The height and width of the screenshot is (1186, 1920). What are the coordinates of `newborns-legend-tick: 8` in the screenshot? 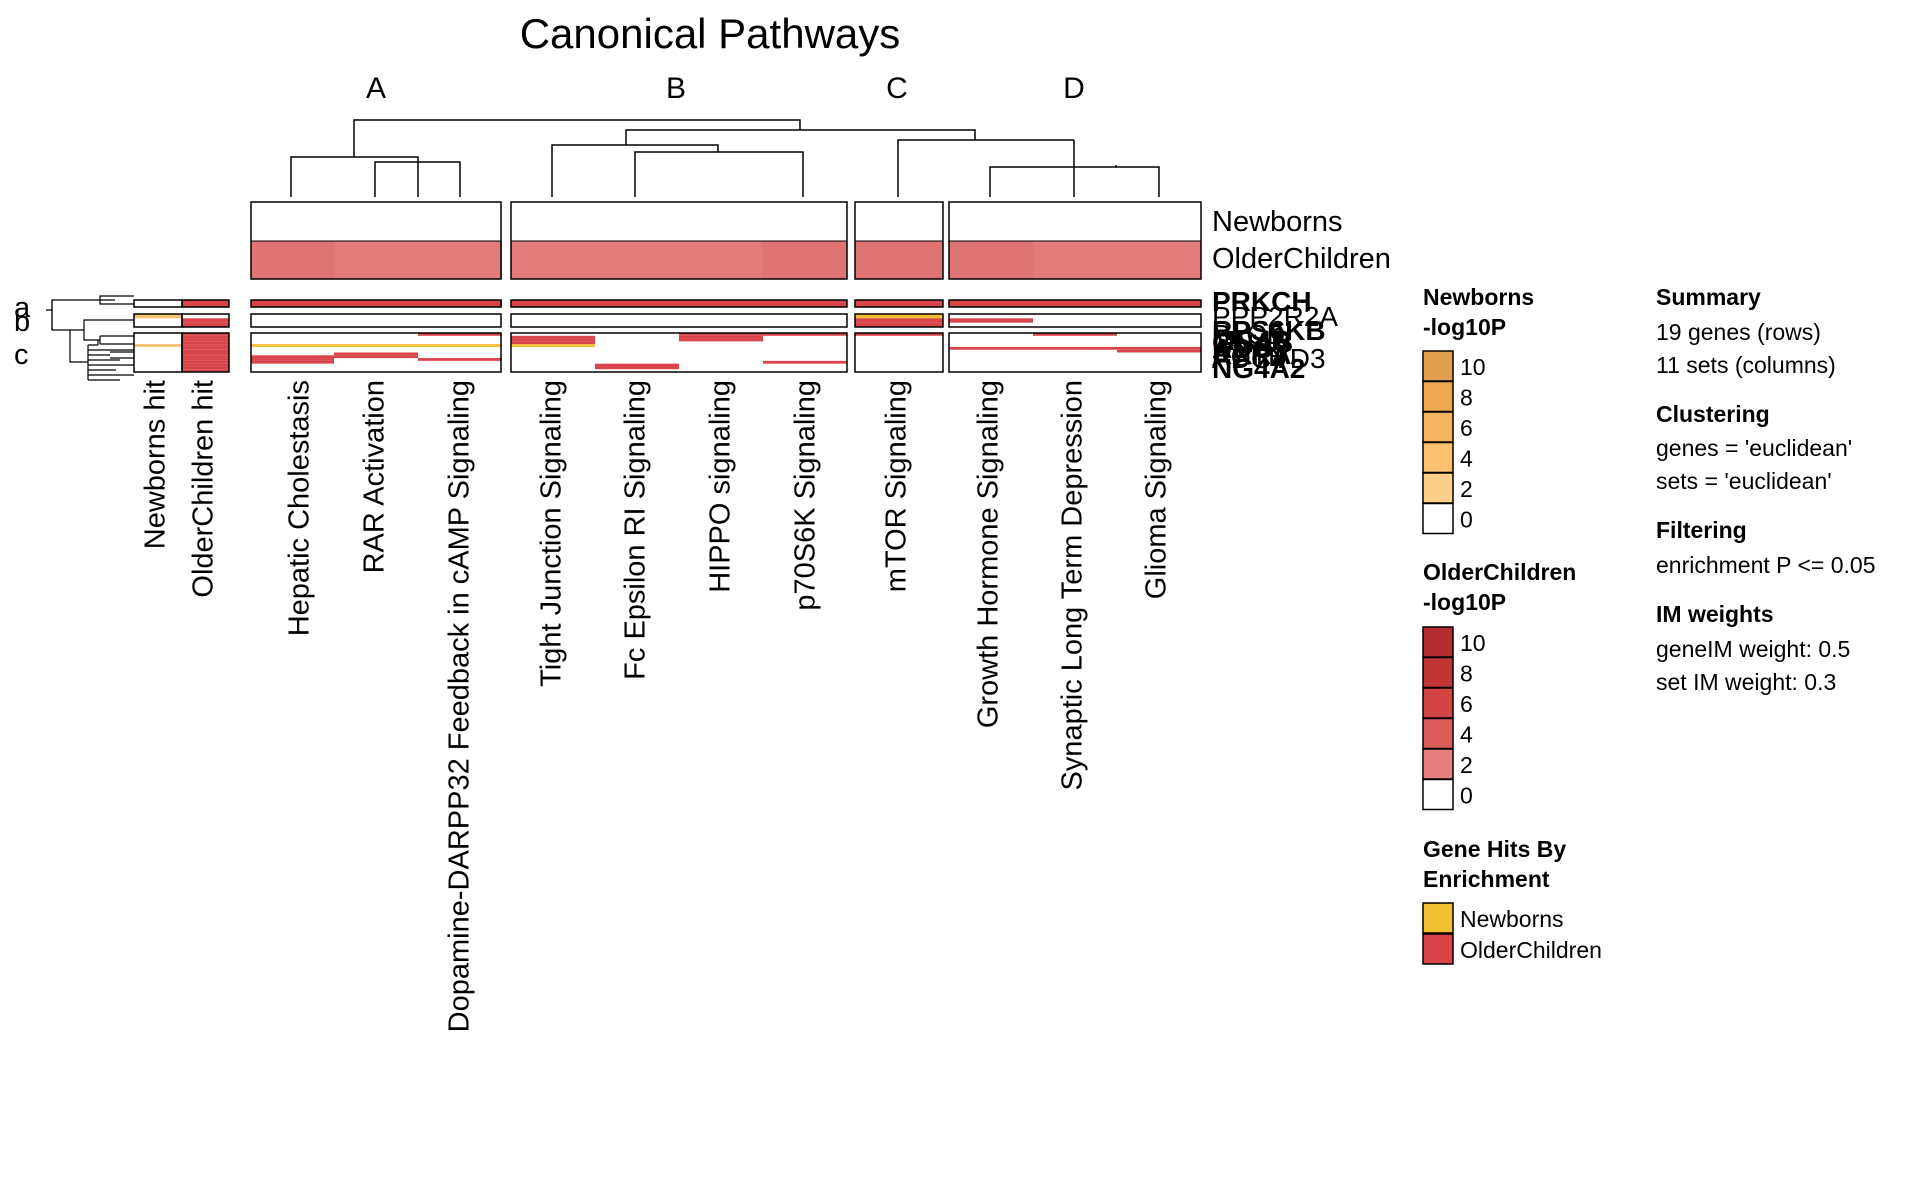 It's located at (1466, 398).